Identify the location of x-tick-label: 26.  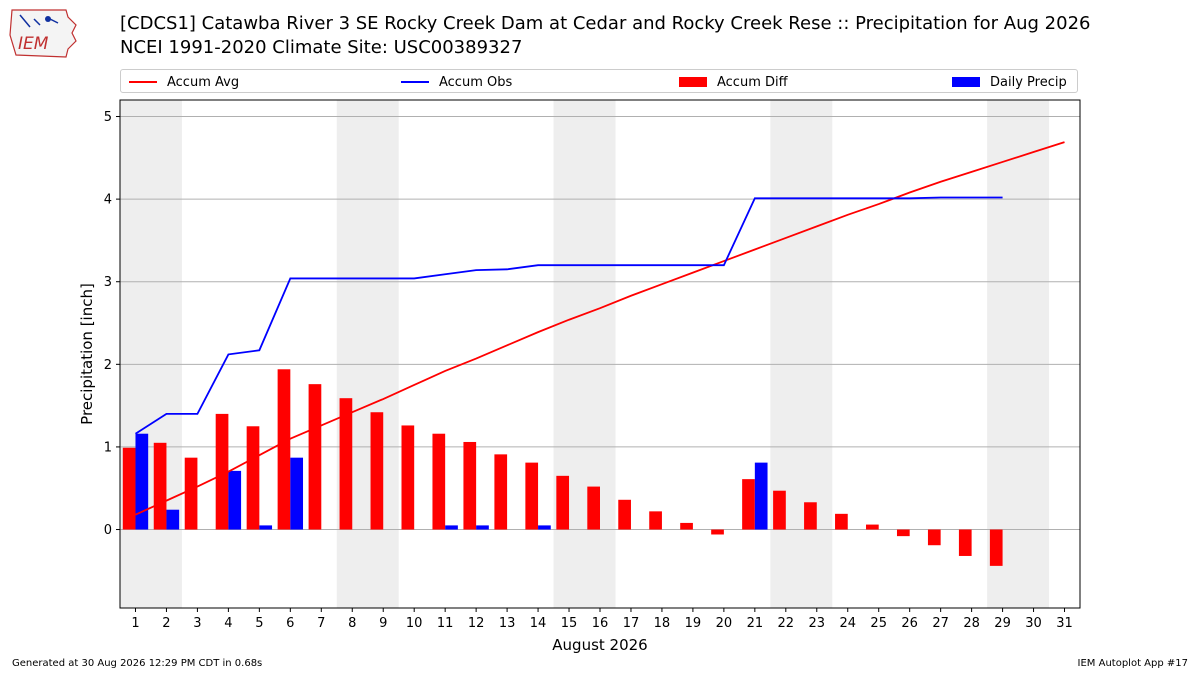
(909, 623).